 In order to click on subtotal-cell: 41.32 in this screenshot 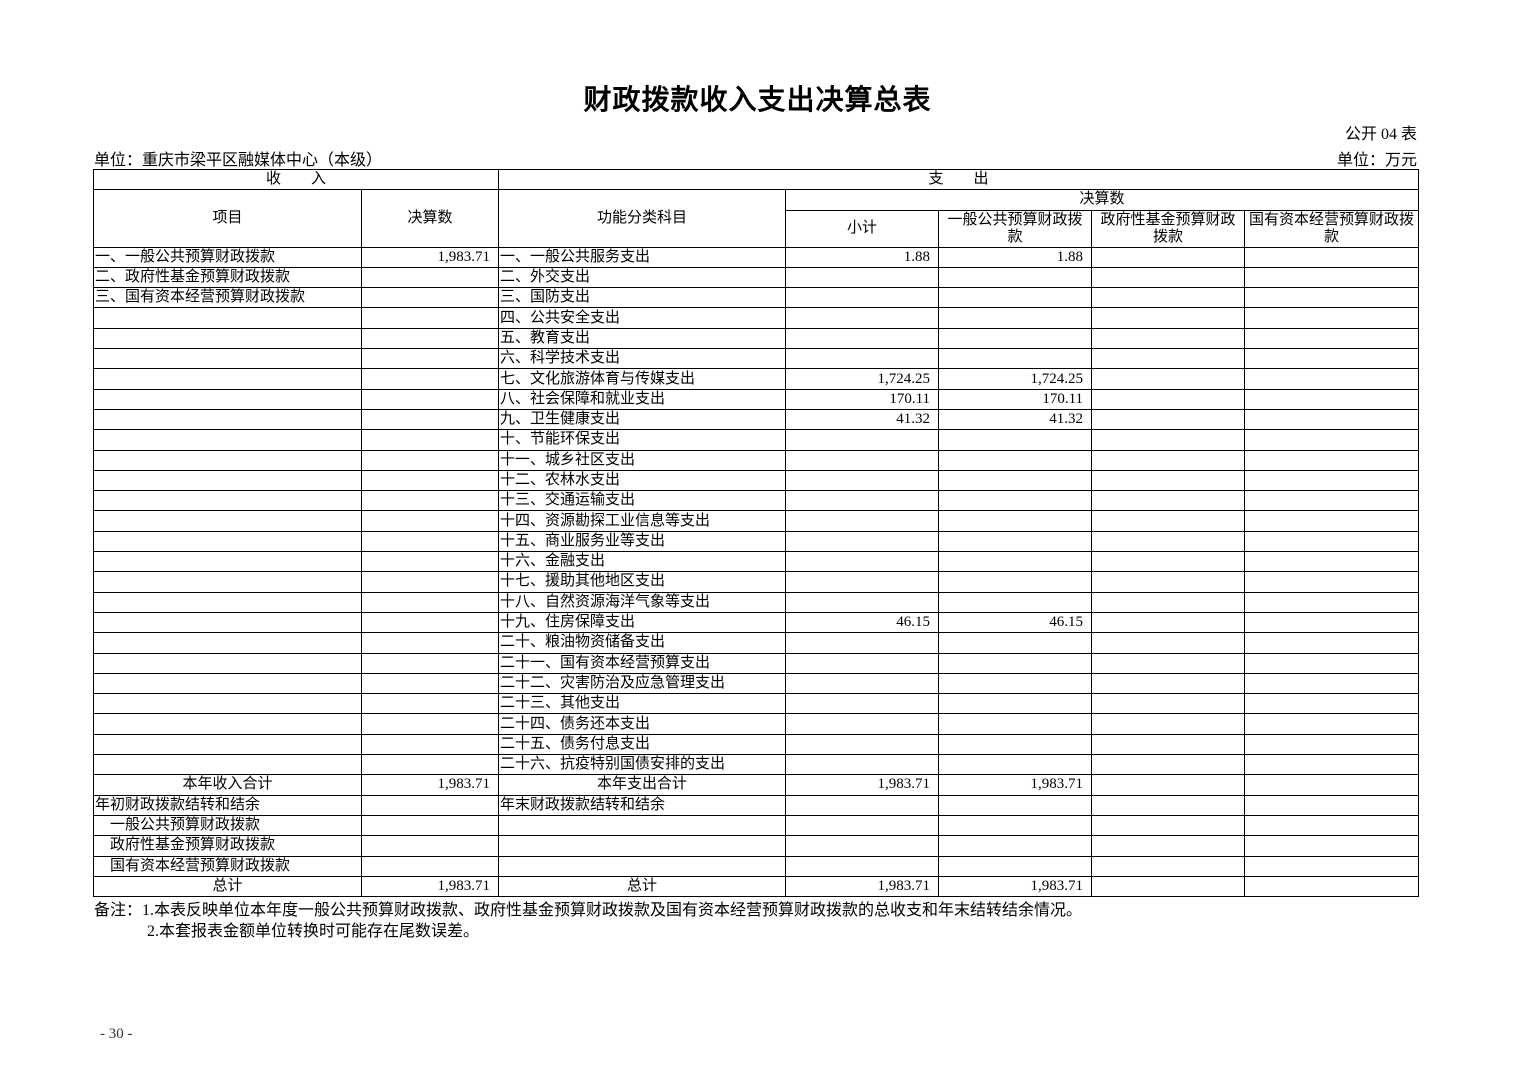, I will do `click(862, 419)`.